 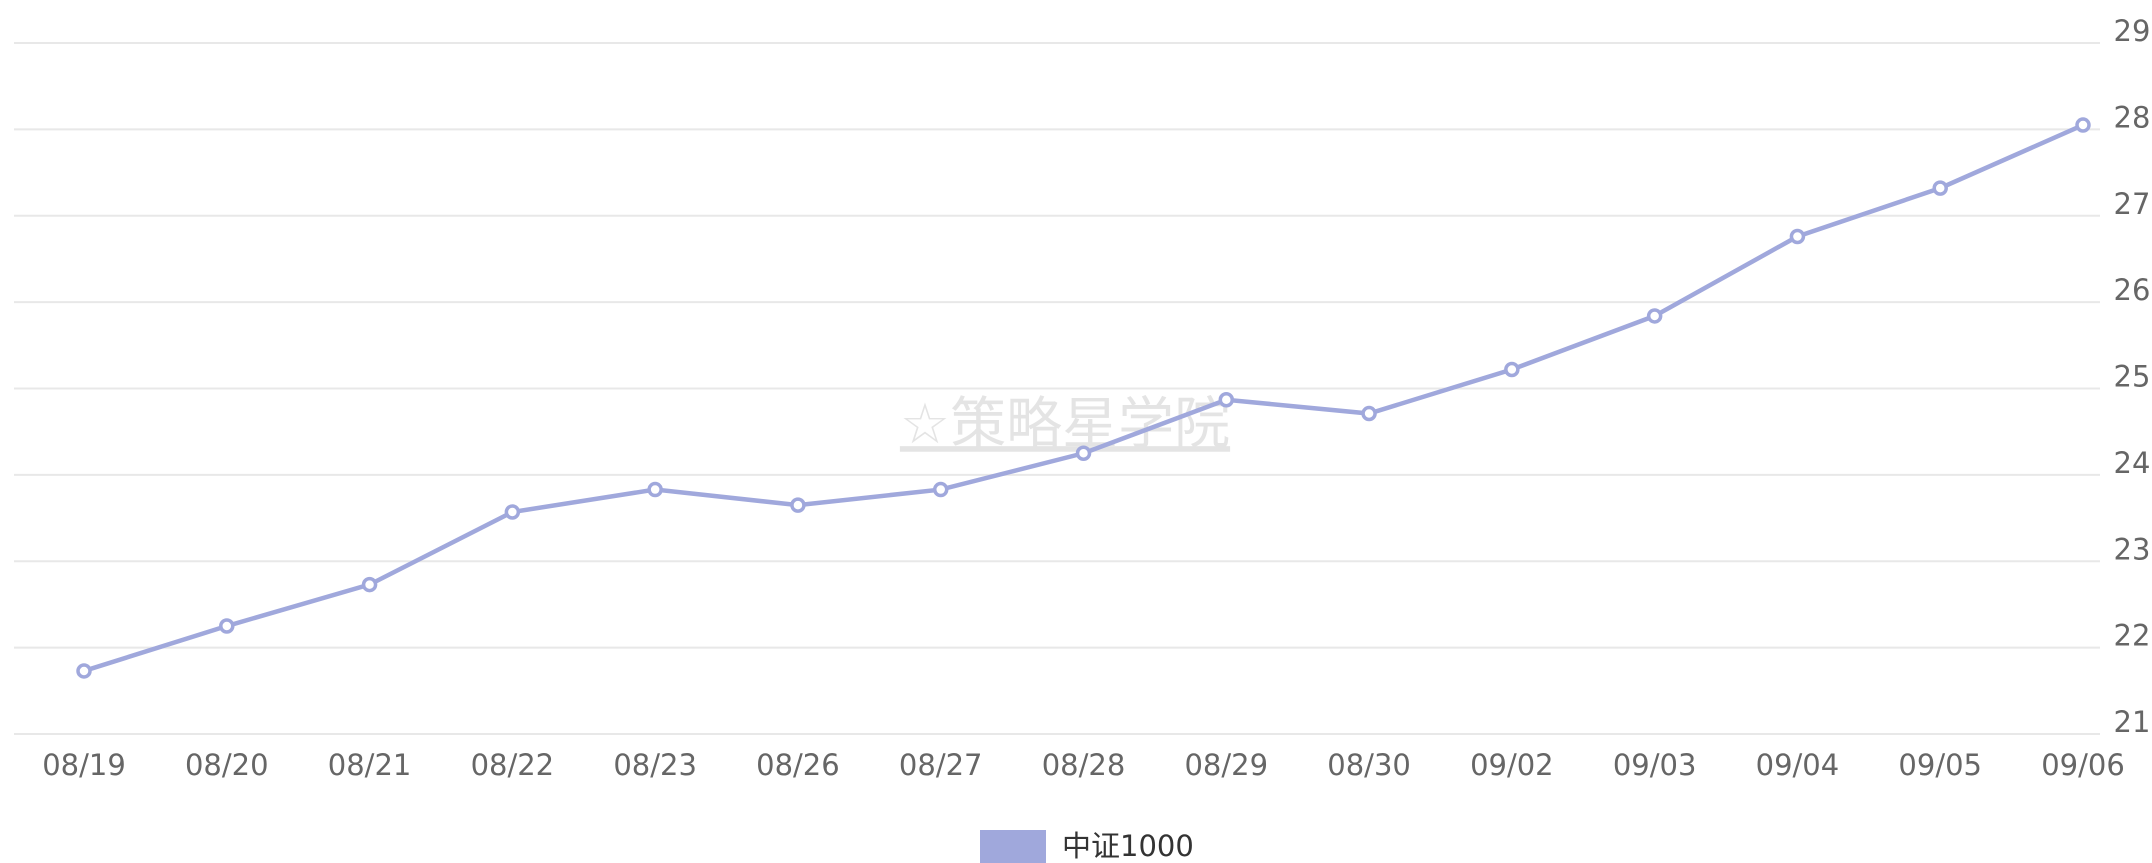 What do you see at coordinates (1798, 765) in the screenshot?
I see `x-tick-label: 09/04` at bounding box center [1798, 765].